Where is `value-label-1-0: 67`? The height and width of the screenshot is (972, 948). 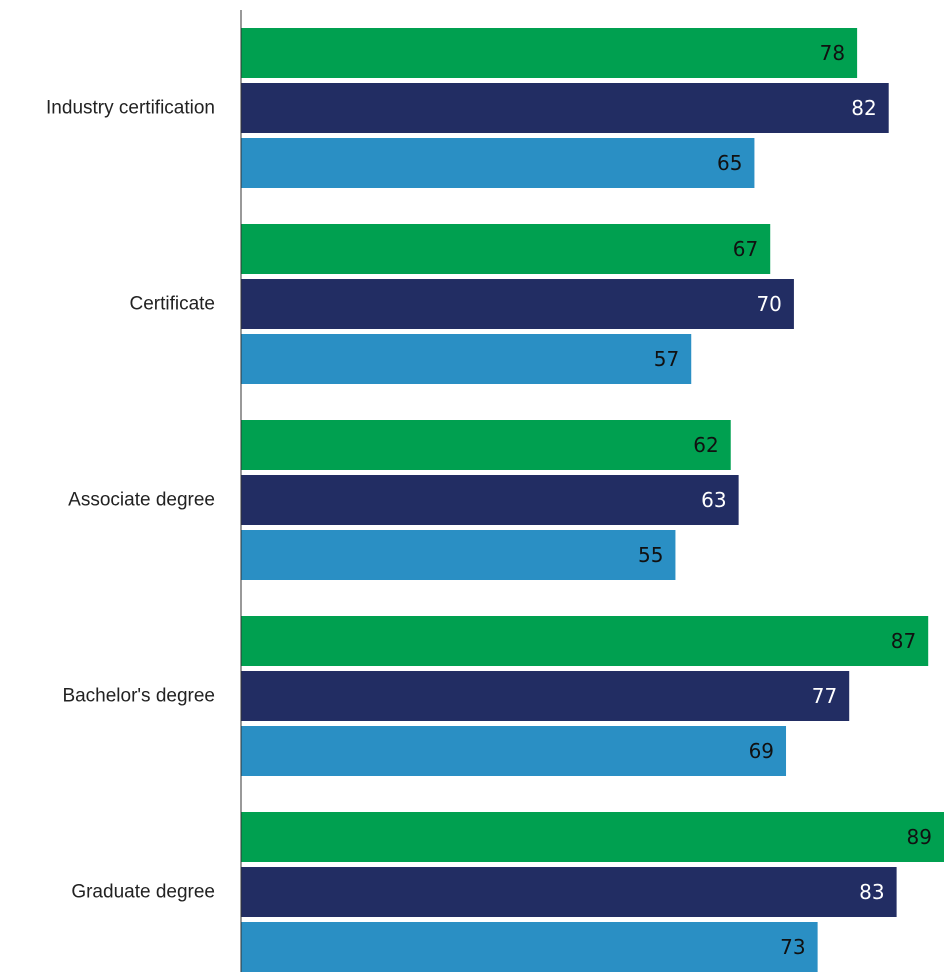 value-label-1-0: 67 is located at coordinates (745, 249).